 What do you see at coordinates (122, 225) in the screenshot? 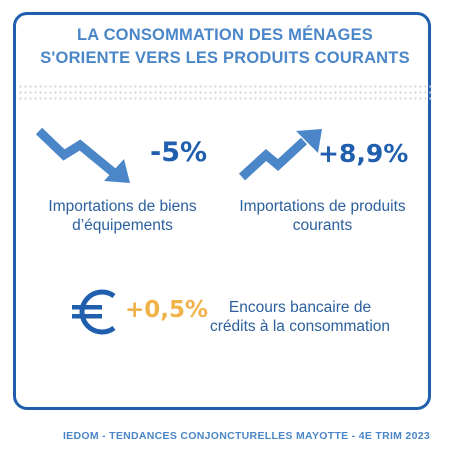
I see `stat-label-equipment-line2: d’équipements` at bounding box center [122, 225].